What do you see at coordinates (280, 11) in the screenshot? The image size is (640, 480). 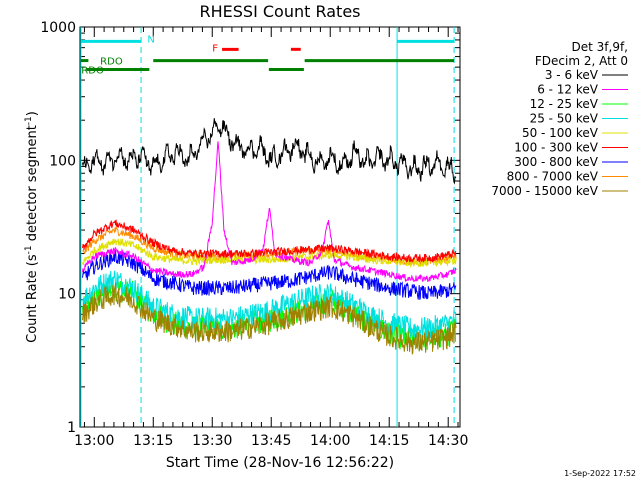 I see `chart-title: RHESSI Count Rates` at bounding box center [280, 11].